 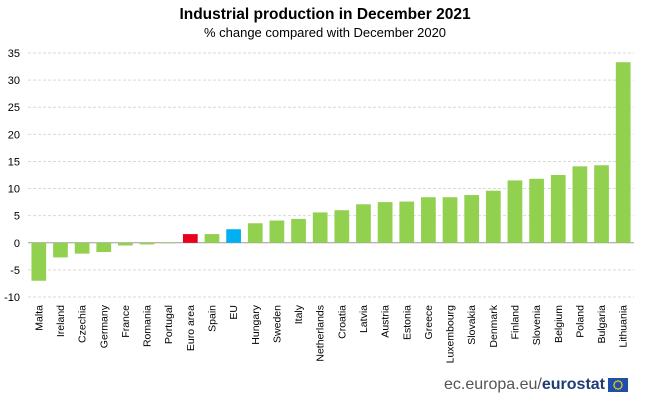 I want to click on bar-ireland, so click(x=60, y=250).